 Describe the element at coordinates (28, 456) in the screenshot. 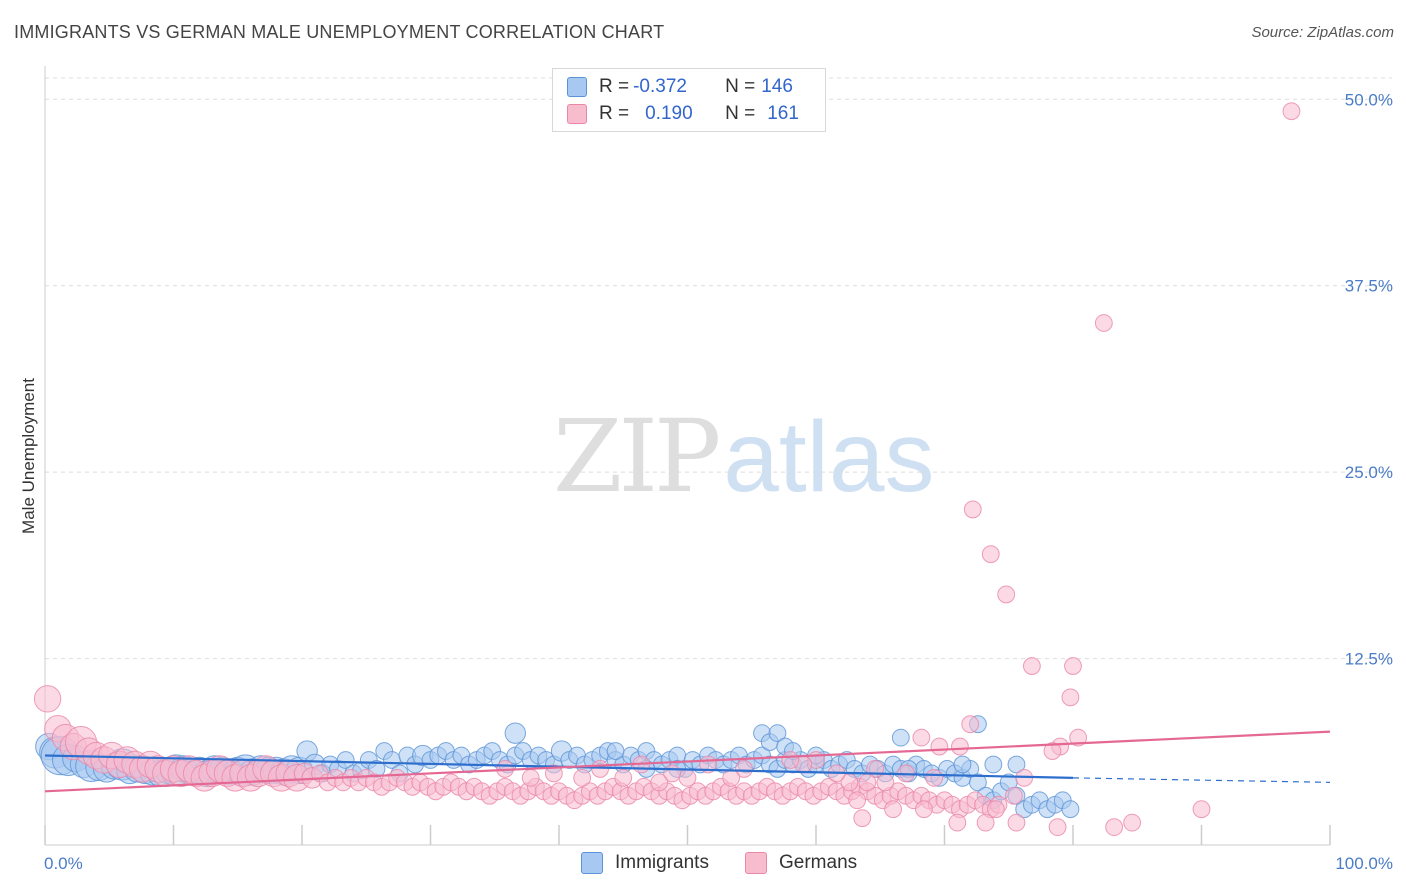

I see `y-axis-label: Male Unemployment` at that location.